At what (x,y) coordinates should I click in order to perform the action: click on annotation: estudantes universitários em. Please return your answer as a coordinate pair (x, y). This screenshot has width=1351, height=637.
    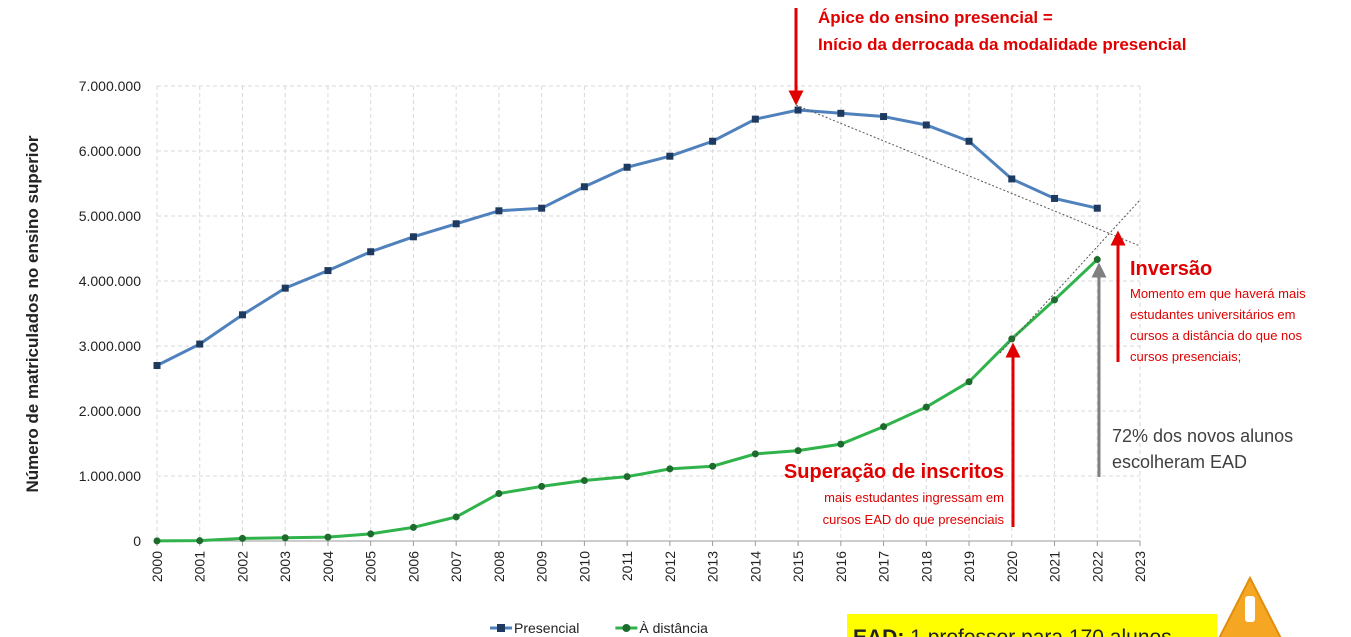
    Looking at the image, I should click on (1212, 314).